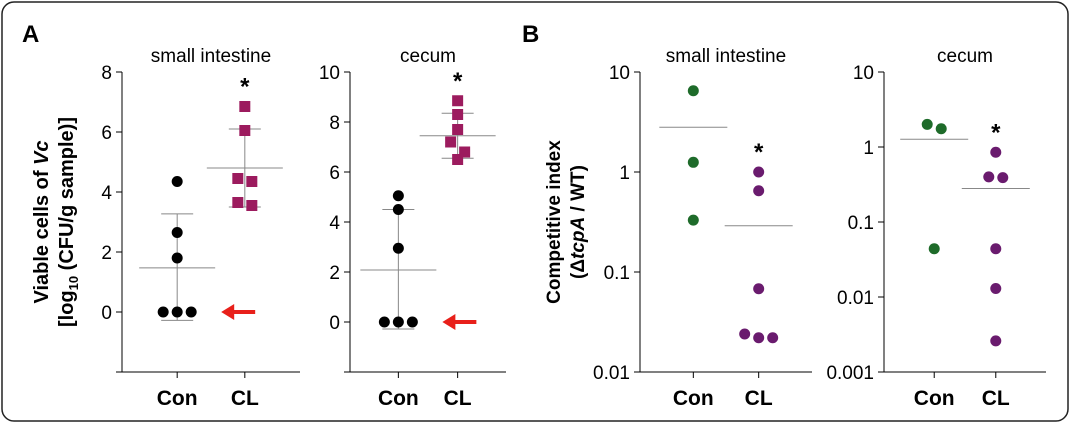  I want to click on ylabel-a-italic: Vc, so click(42, 152).